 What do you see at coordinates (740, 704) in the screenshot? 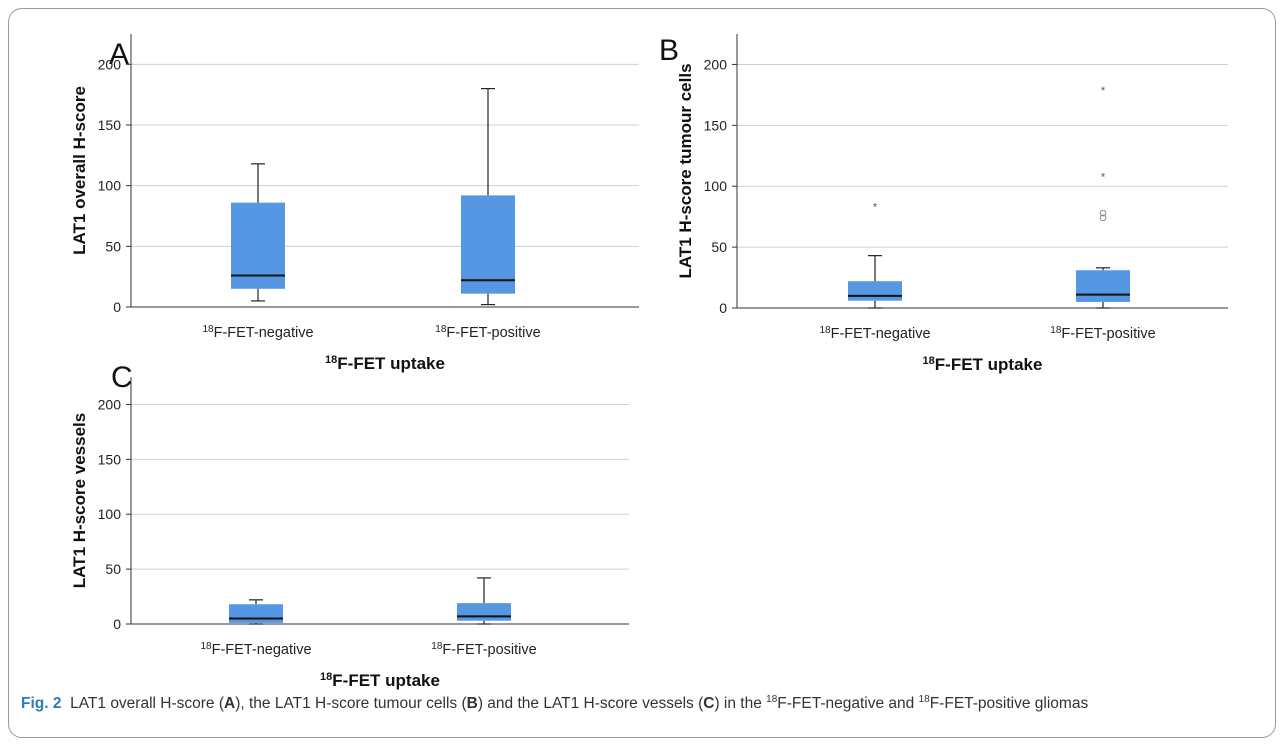
I see `caption-text-4: ) in the` at bounding box center [740, 704].